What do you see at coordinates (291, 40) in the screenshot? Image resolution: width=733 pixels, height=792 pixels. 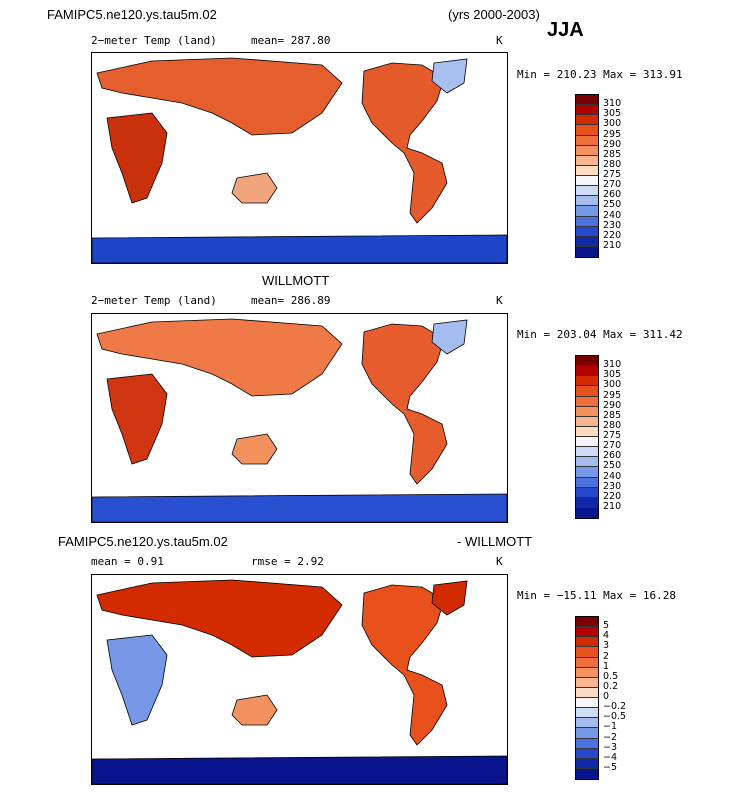 I see `panel1-mean: mean= 287.80` at bounding box center [291, 40].